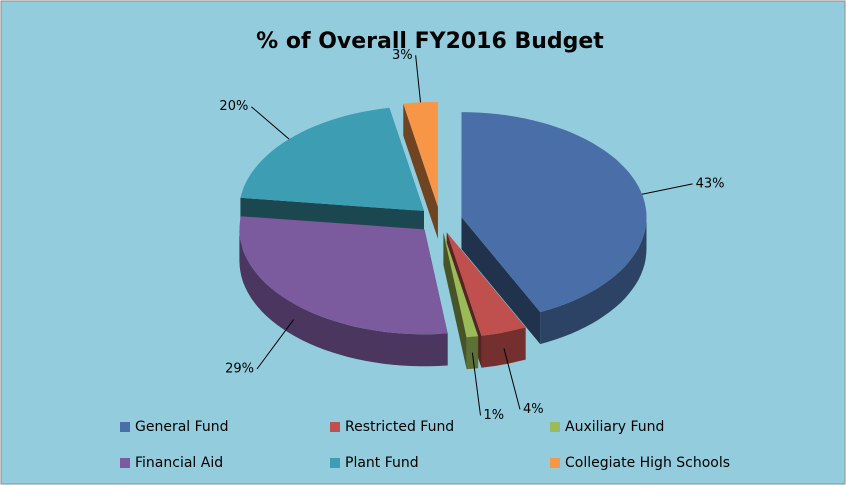  What do you see at coordinates (533, 409) in the screenshot?
I see `data-label: 4%` at bounding box center [533, 409].